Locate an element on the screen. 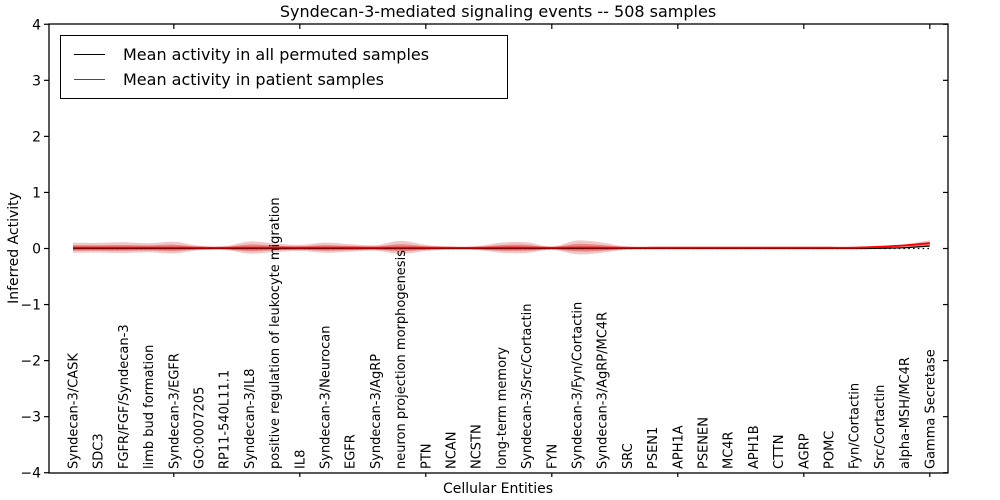  category-label: Syndecan-3/AgRP/MC4R is located at coordinates (603, 390).